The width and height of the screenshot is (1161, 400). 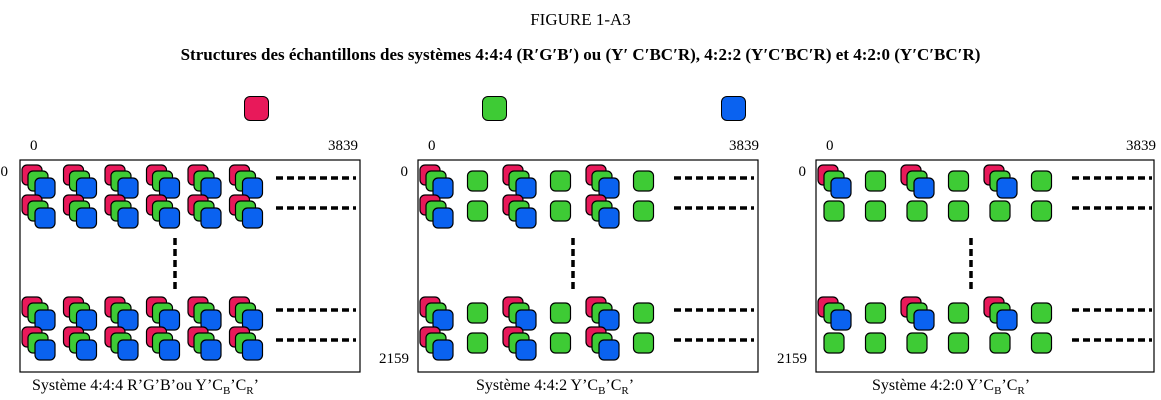 What do you see at coordinates (256, 108) in the screenshot?
I see `legend-red-sample` at bounding box center [256, 108].